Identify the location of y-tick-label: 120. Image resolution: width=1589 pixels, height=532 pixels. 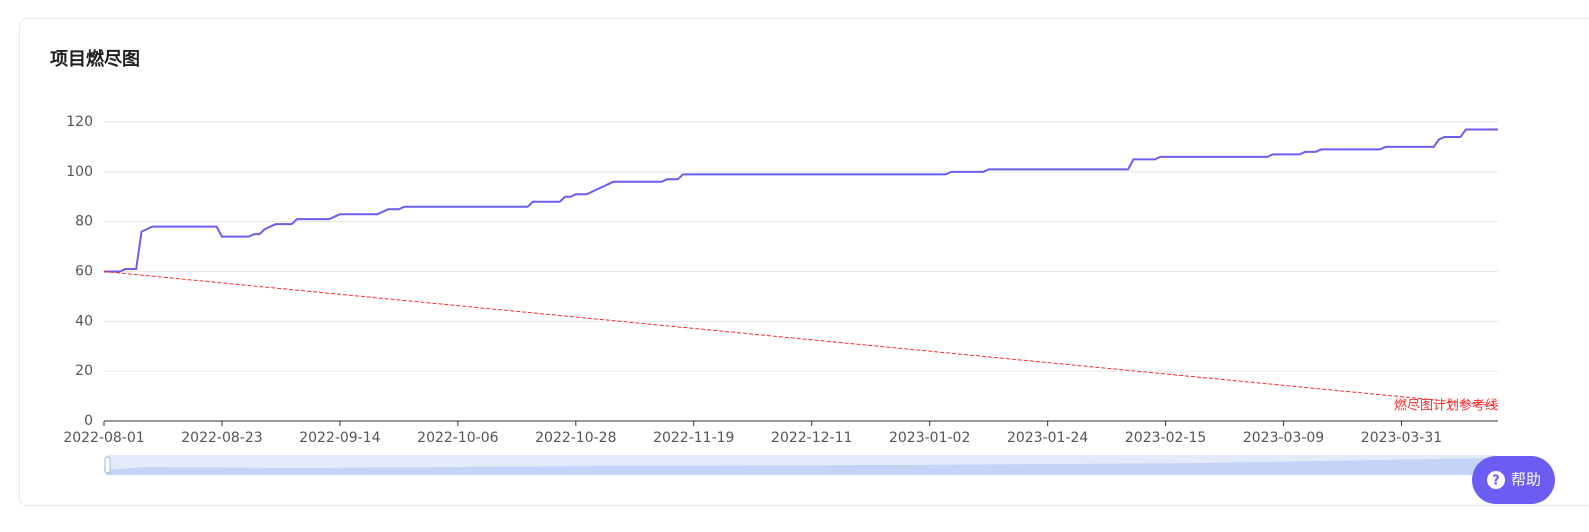
(79, 122).